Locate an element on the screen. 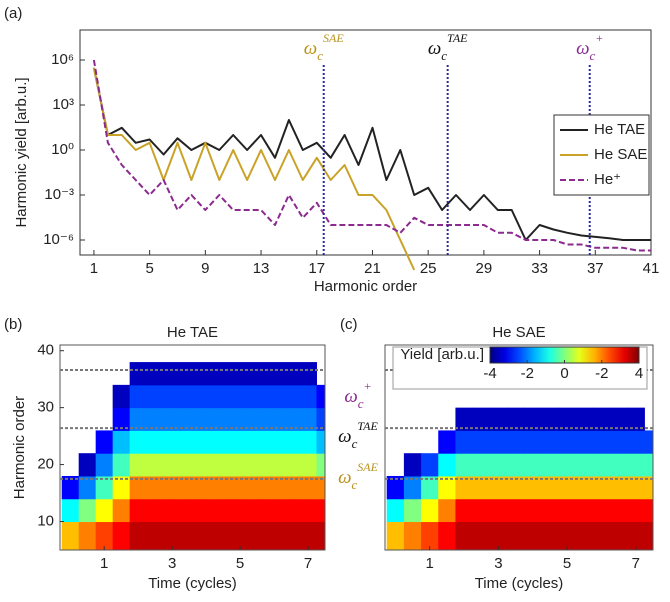 The width and height of the screenshot is (670, 602). x-tick-label: 17 is located at coordinates (316, 268).